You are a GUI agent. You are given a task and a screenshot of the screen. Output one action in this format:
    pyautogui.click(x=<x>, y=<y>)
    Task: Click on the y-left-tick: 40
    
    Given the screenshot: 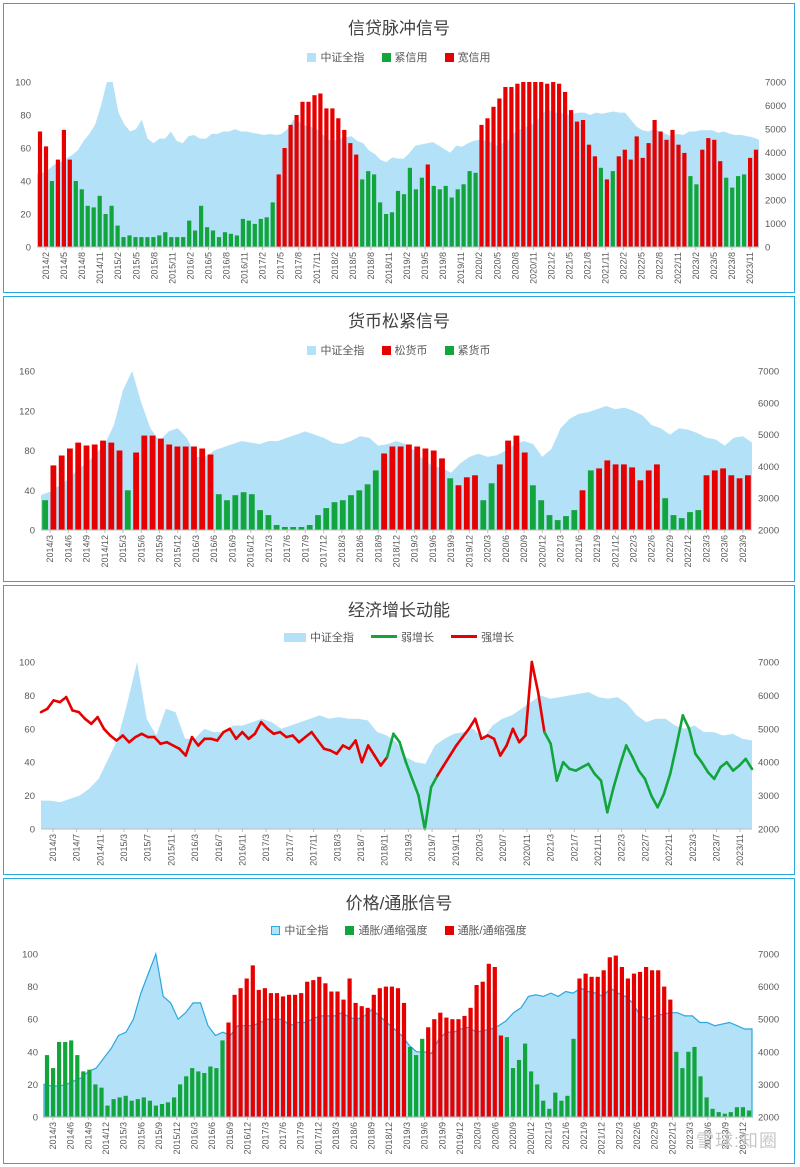 What is the action you would take?
    pyautogui.click(x=29, y=763)
    